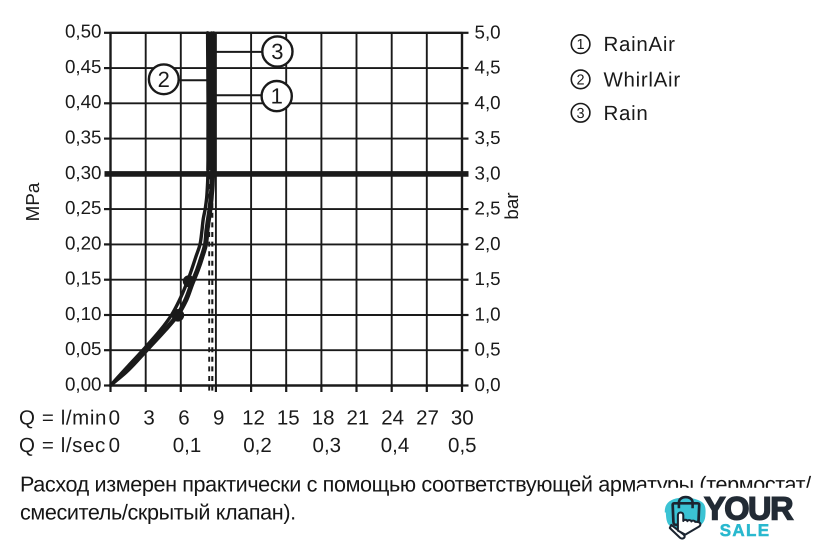 The image size is (840, 550). What do you see at coordinates (462, 418) in the screenshot?
I see `svg-text: 30` at bounding box center [462, 418].